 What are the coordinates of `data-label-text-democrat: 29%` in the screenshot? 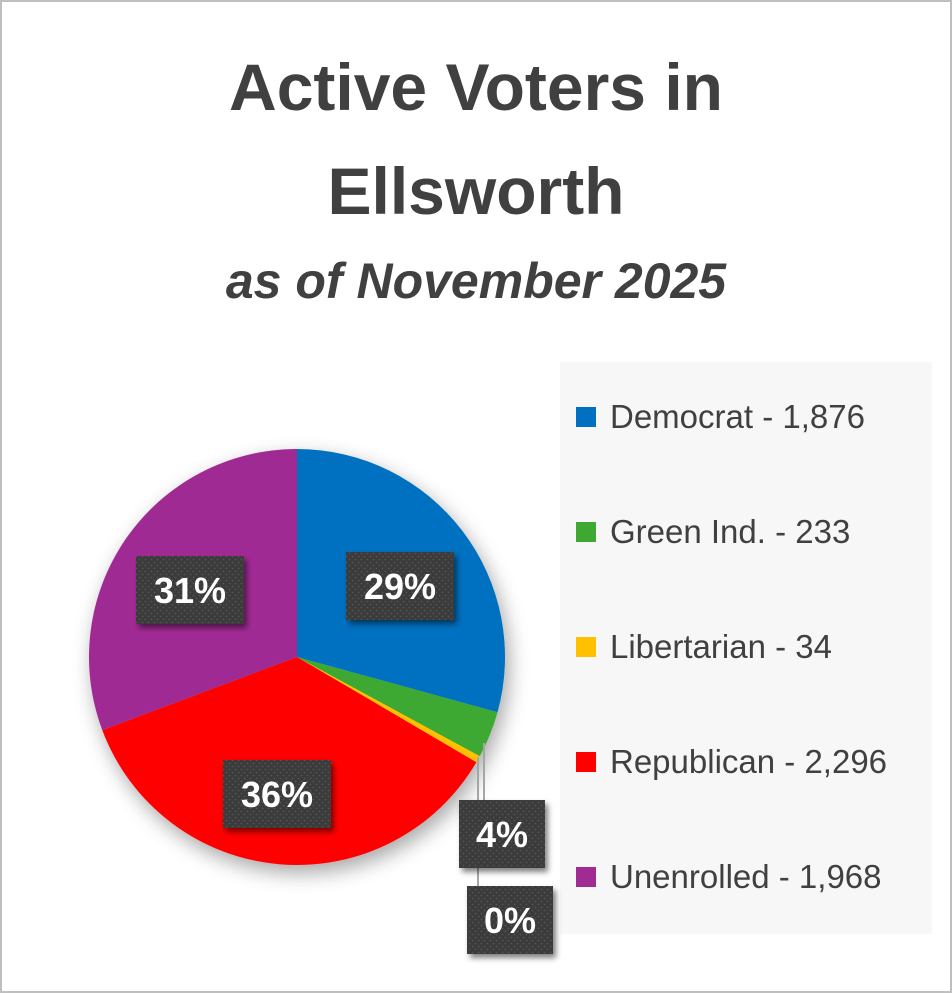 It's located at (400, 586).